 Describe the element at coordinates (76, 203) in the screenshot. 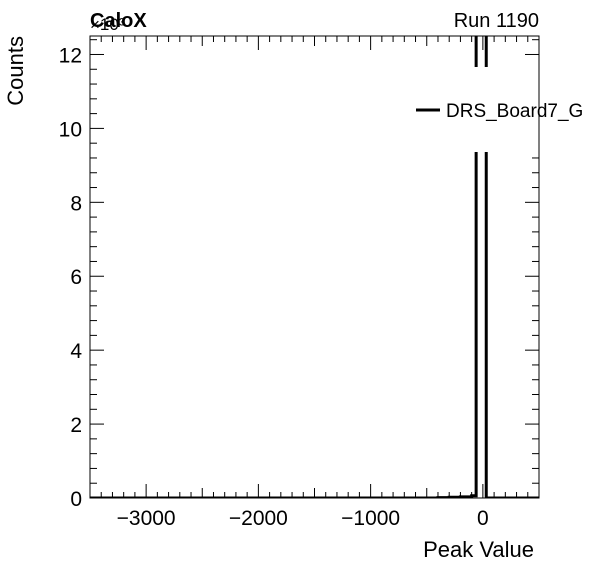

I see `y-tick-label: 8` at that location.